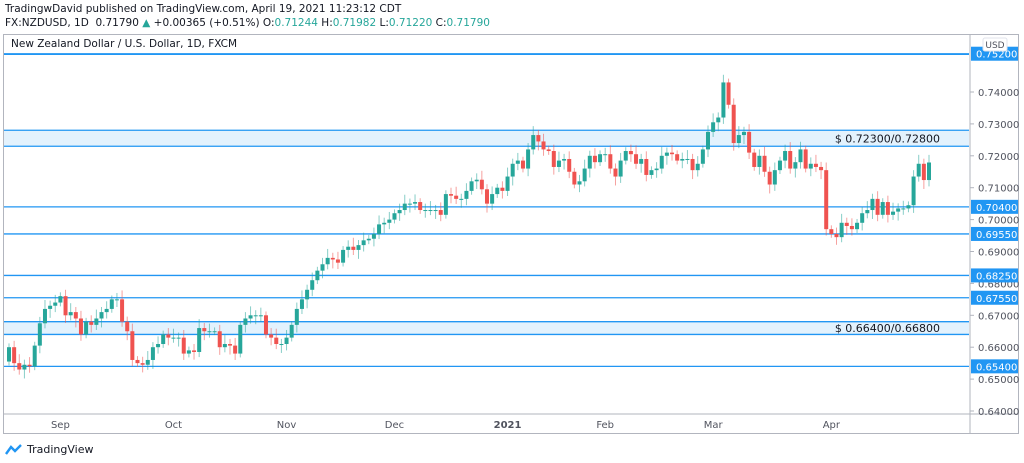 The width and height of the screenshot is (1024, 463). Describe the element at coordinates (146, 23) in the screenshot. I see `triangle-up-icon: ▲` at that location.